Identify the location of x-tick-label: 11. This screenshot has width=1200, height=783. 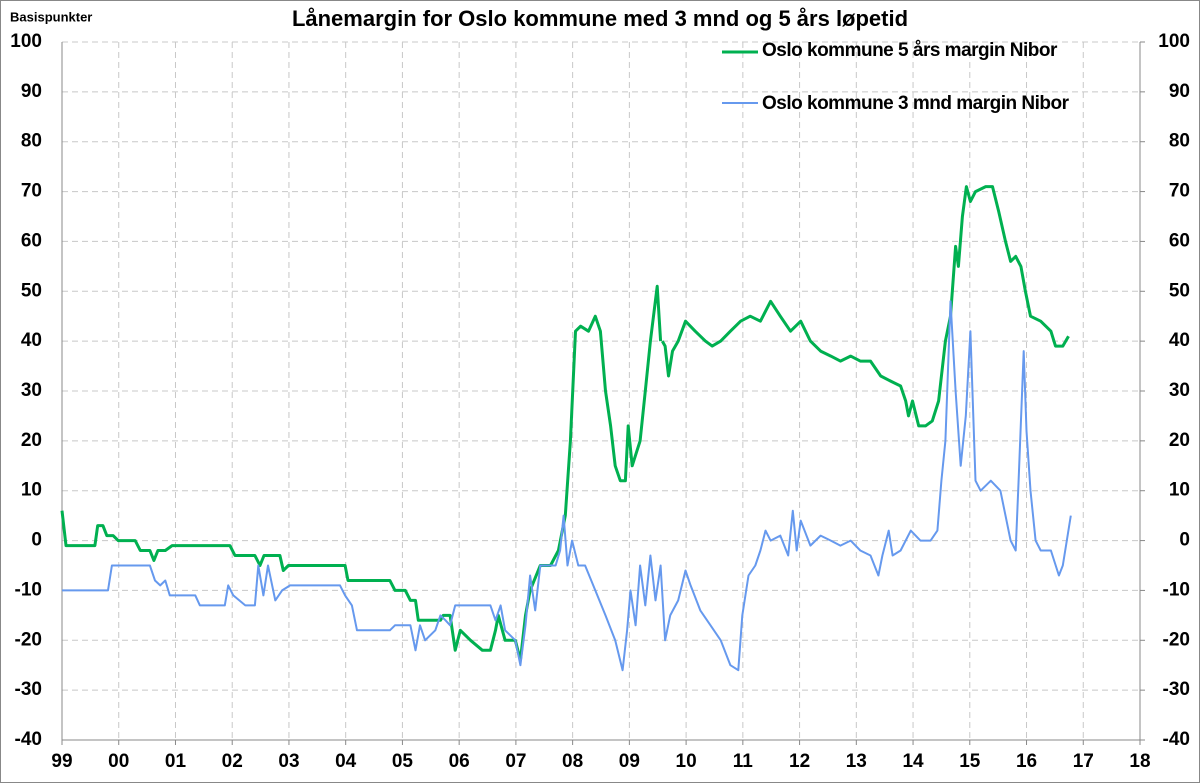
(743, 761).